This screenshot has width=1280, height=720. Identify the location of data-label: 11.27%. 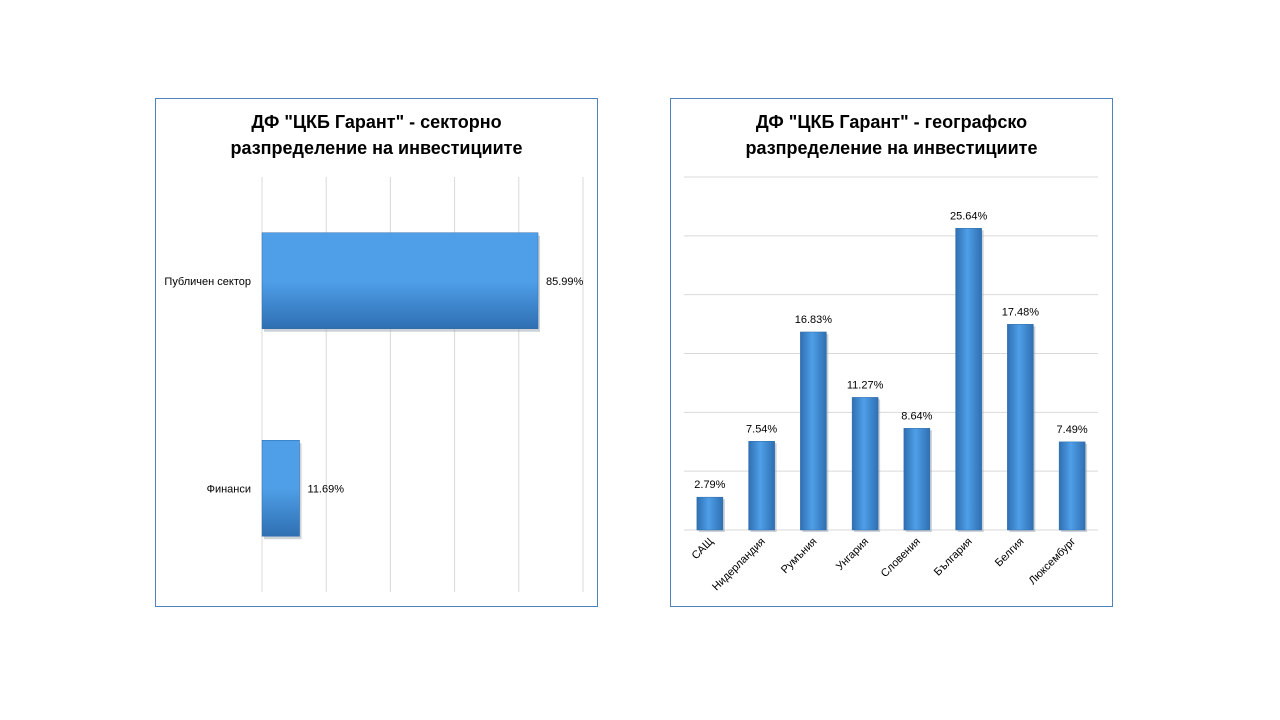
(865, 385).